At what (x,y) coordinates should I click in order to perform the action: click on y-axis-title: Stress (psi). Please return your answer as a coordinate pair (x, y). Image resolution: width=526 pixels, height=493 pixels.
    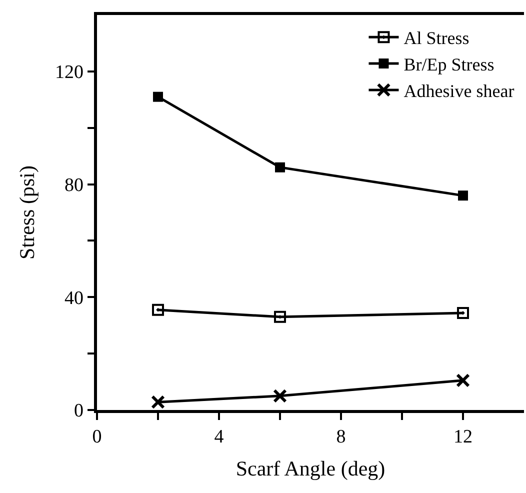
    Looking at the image, I should click on (27, 213).